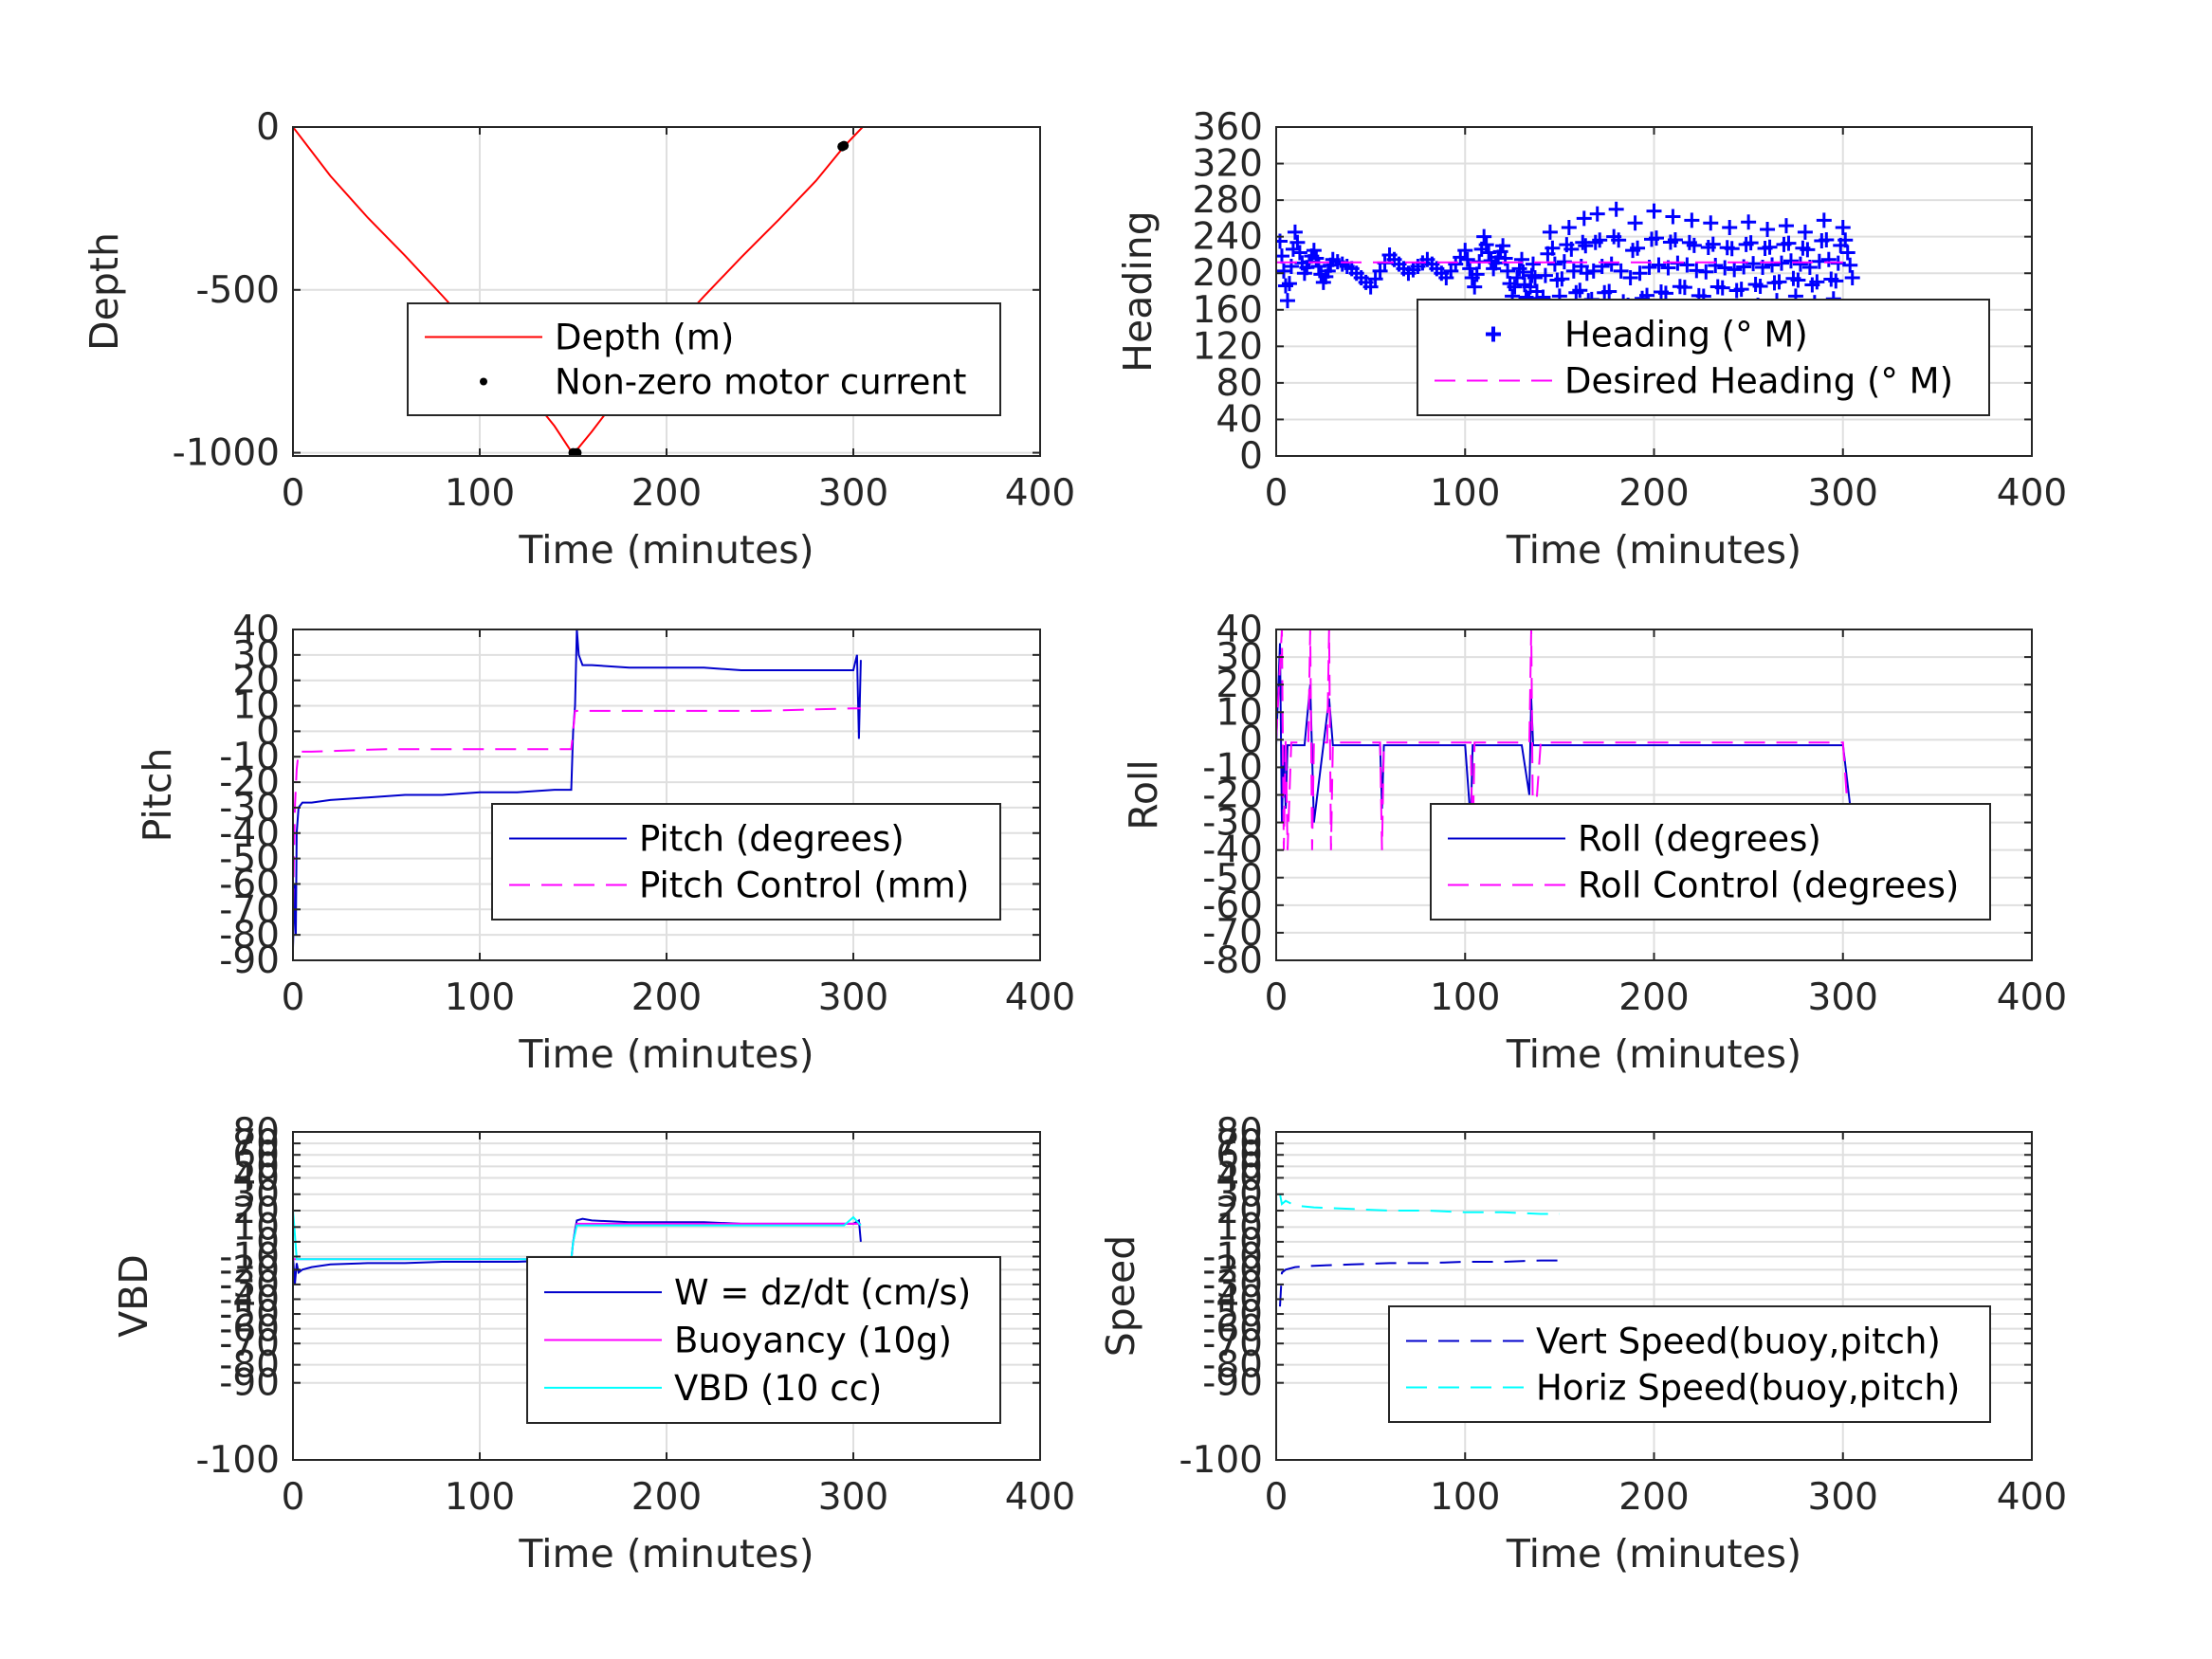  What do you see at coordinates (578, 291) in the screenshot?
I see `data-layer` at bounding box center [578, 291].